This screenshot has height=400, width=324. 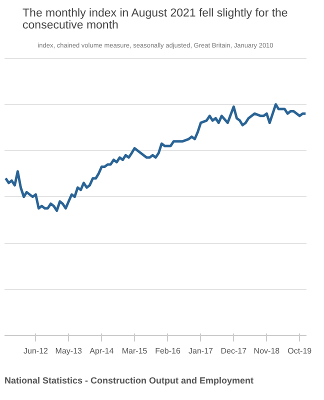 I want to click on x-tick-label: Apr-14, so click(x=102, y=351).